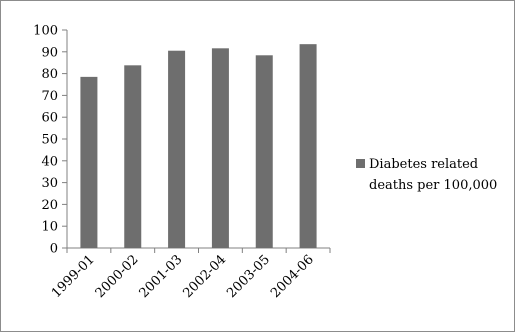 The width and height of the screenshot is (515, 333). What do you see at coordinates (423, 164) in the screenshot?
I see `legend-label-line-1: Diabetes related` at bounding box center [423, 164].